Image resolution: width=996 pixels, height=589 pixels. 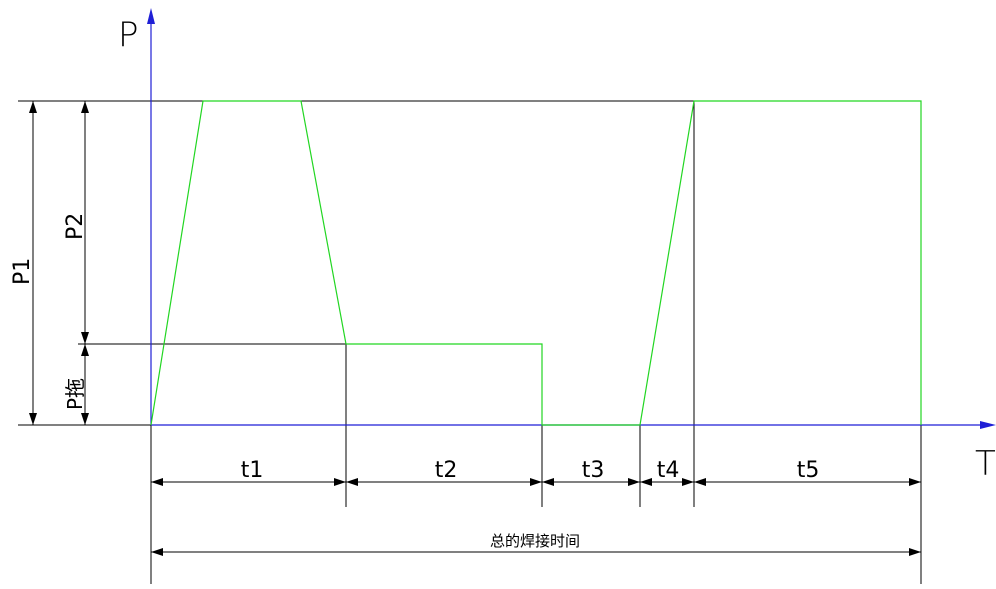 What do you see at coordinates (985, 464) in the screenshot?
I see `x-axis-label: T` at bounding box center [985, 464].